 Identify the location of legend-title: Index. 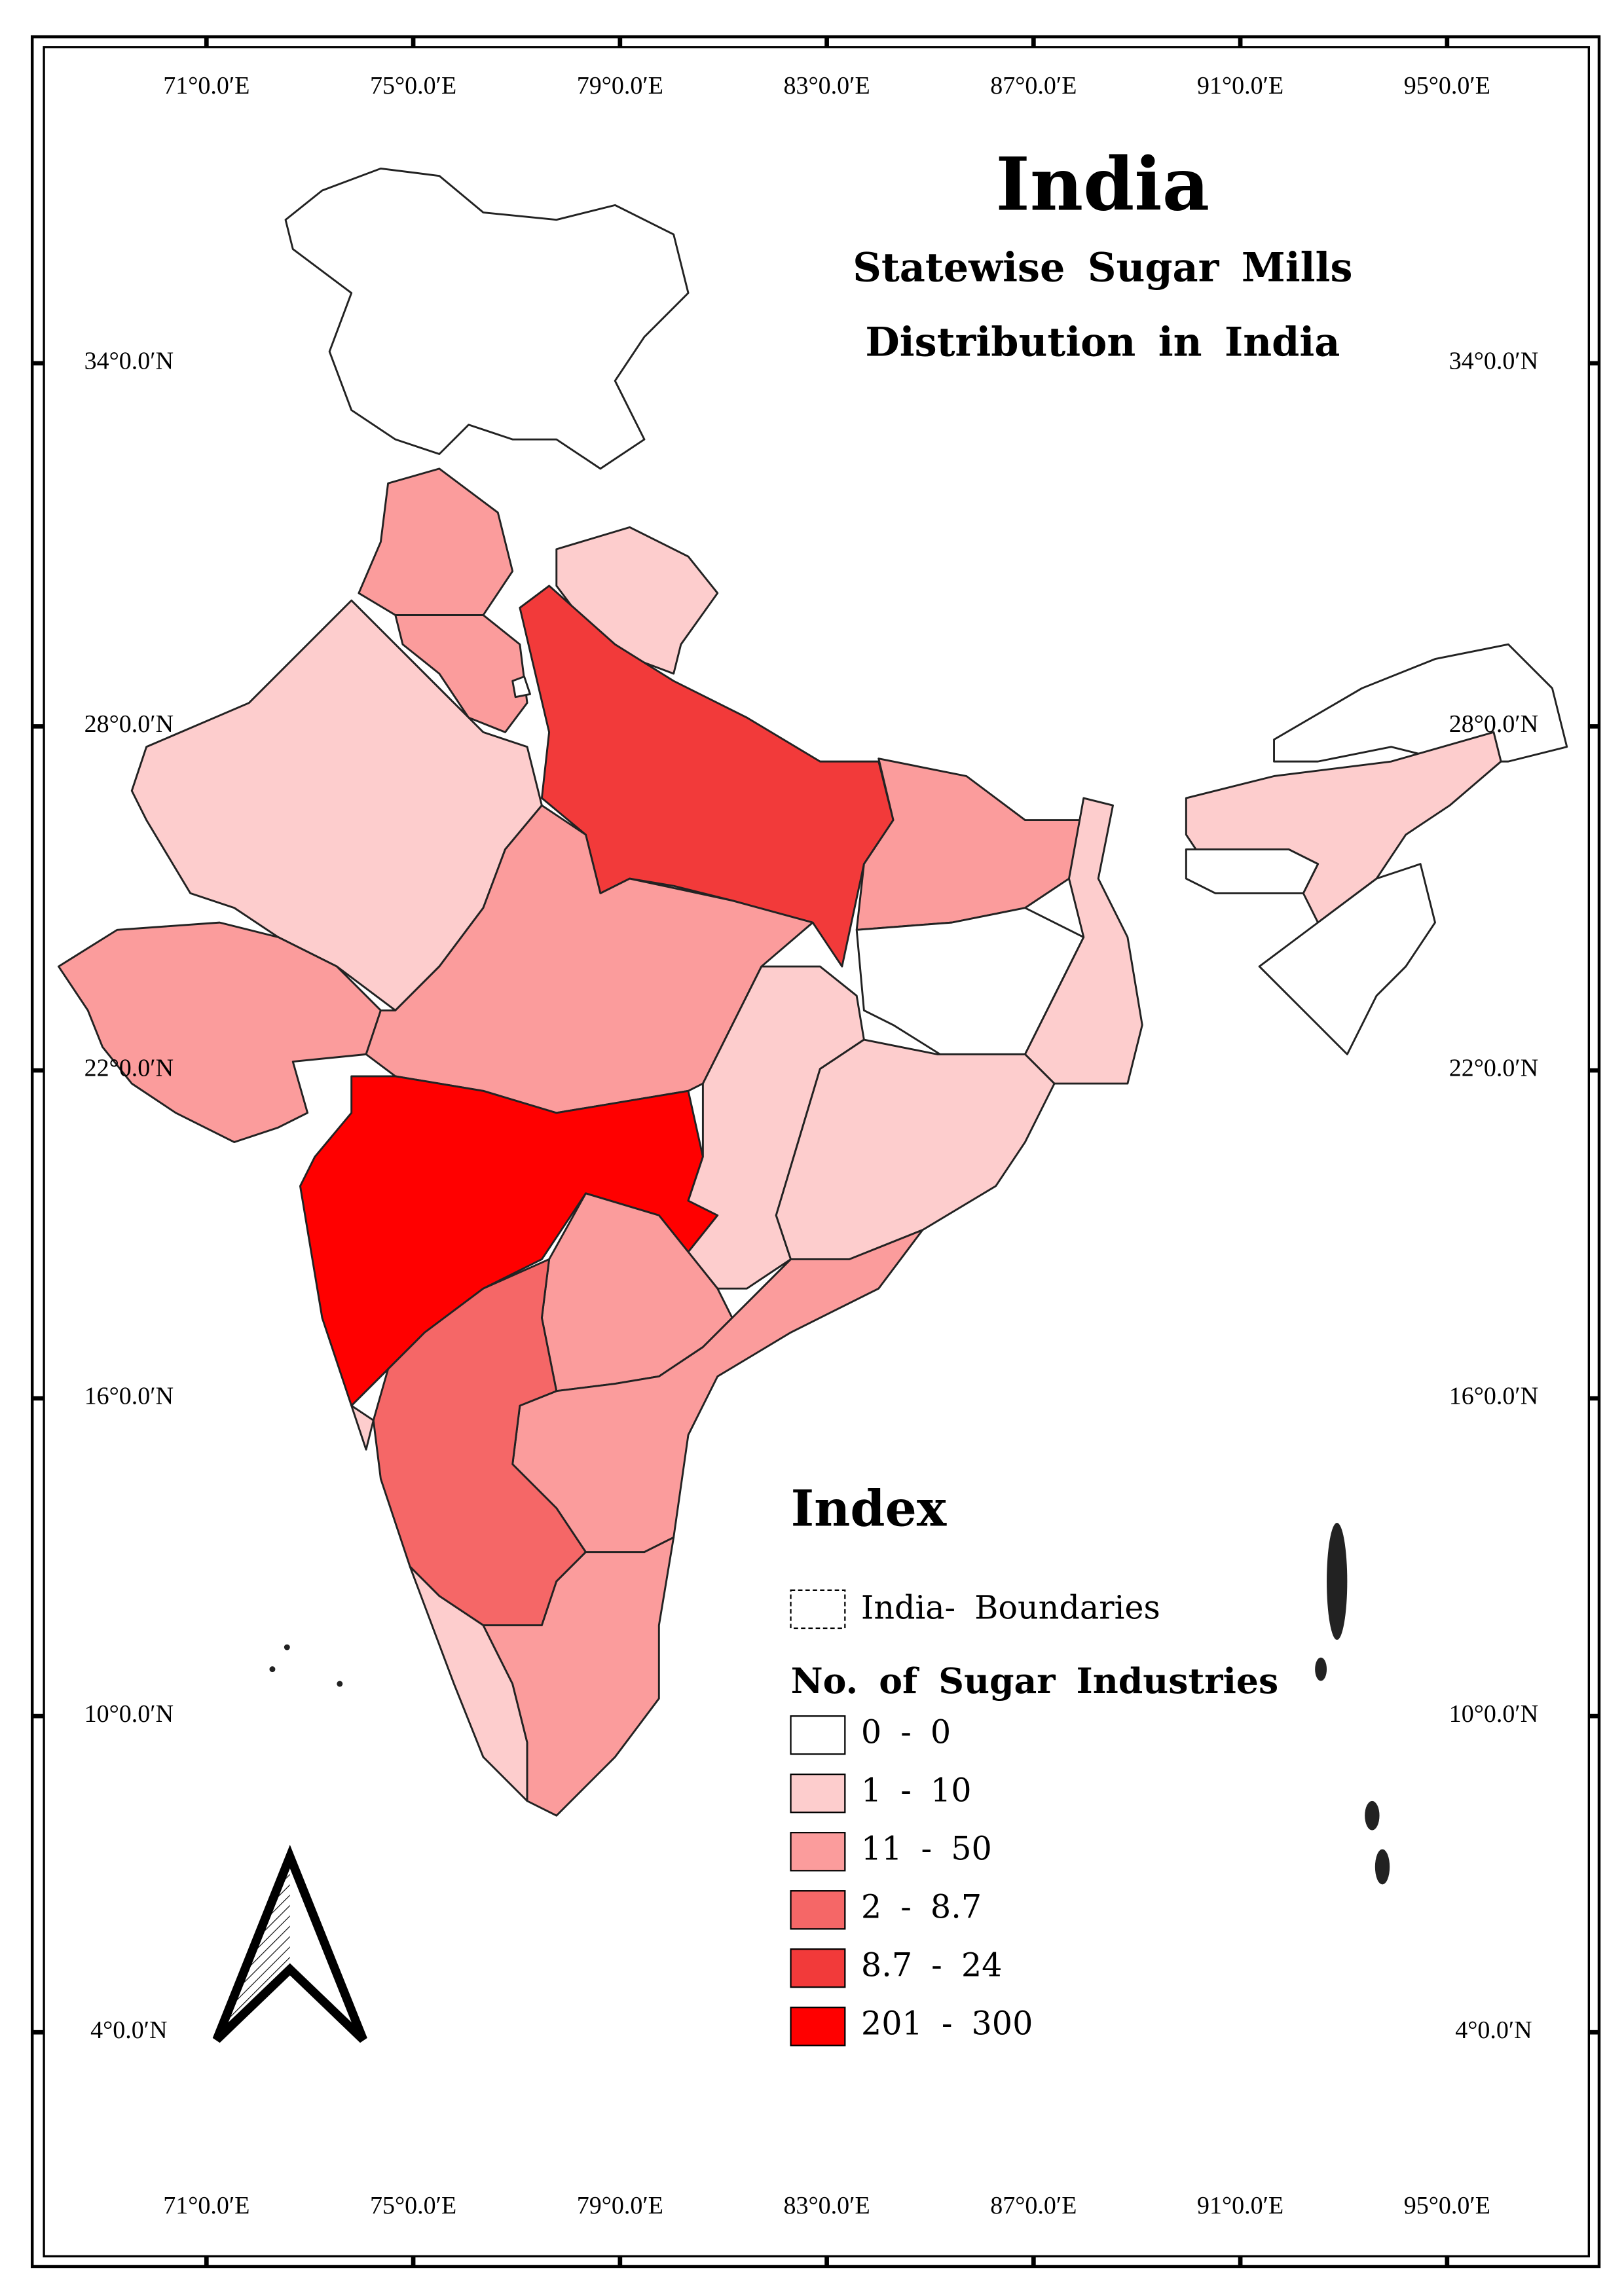
(869, 1508).